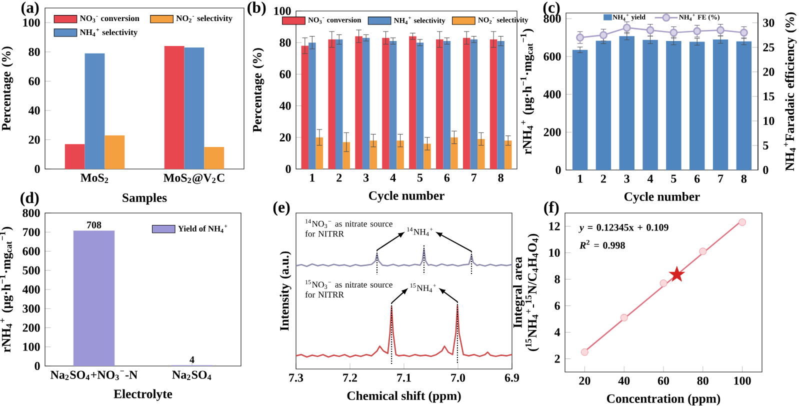 This screenshot has height=406, width=799. What do you see at coordinates (366, 178) in the screenshot?
I see `x-tick-label: 3` at bounding box center [366, 178].